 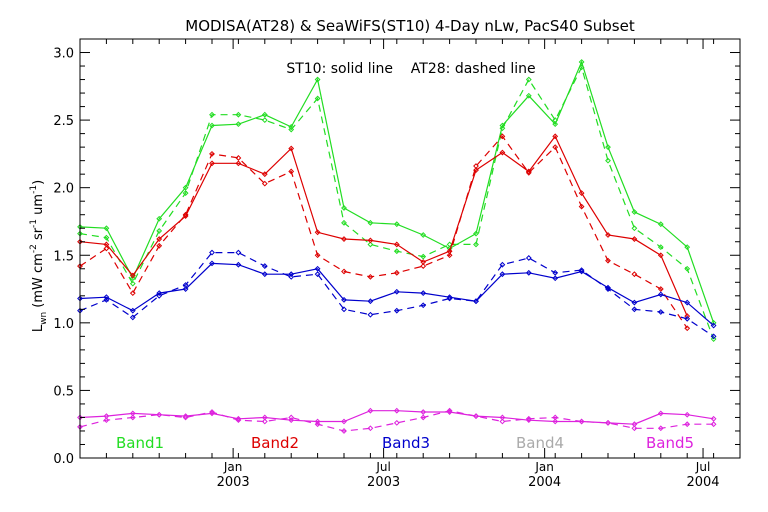 I want to click on y-tick-label: 0.0, so click(x=63, y=459).